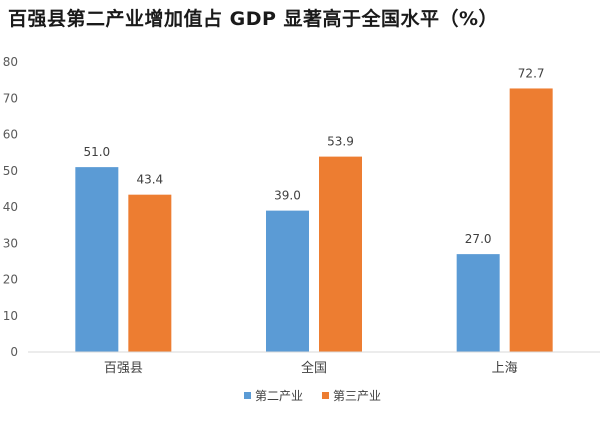 The width and height of the screenshot is (611, 423). Describe the element at coordinates (10, 135) in the screenshot. I see `y-tick-label: 60` at that location.